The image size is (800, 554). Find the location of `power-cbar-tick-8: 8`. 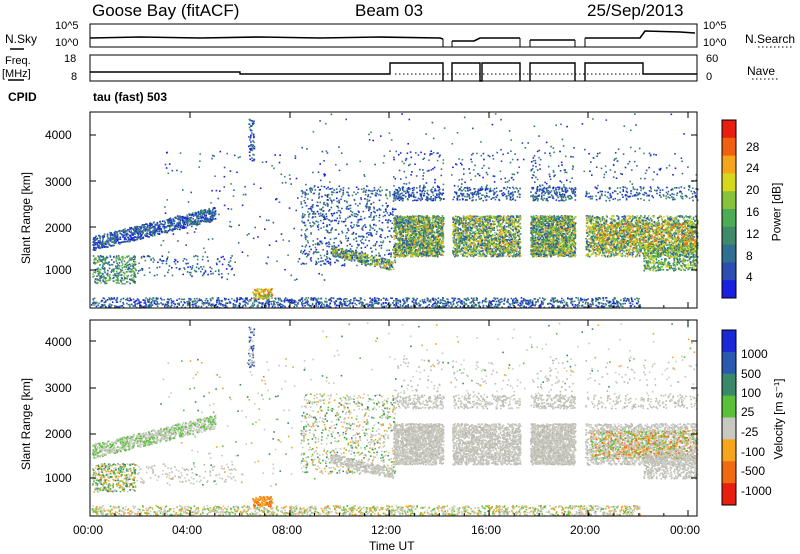

power-cbar-tick-8: 8 is located at coordinates (749, 256).